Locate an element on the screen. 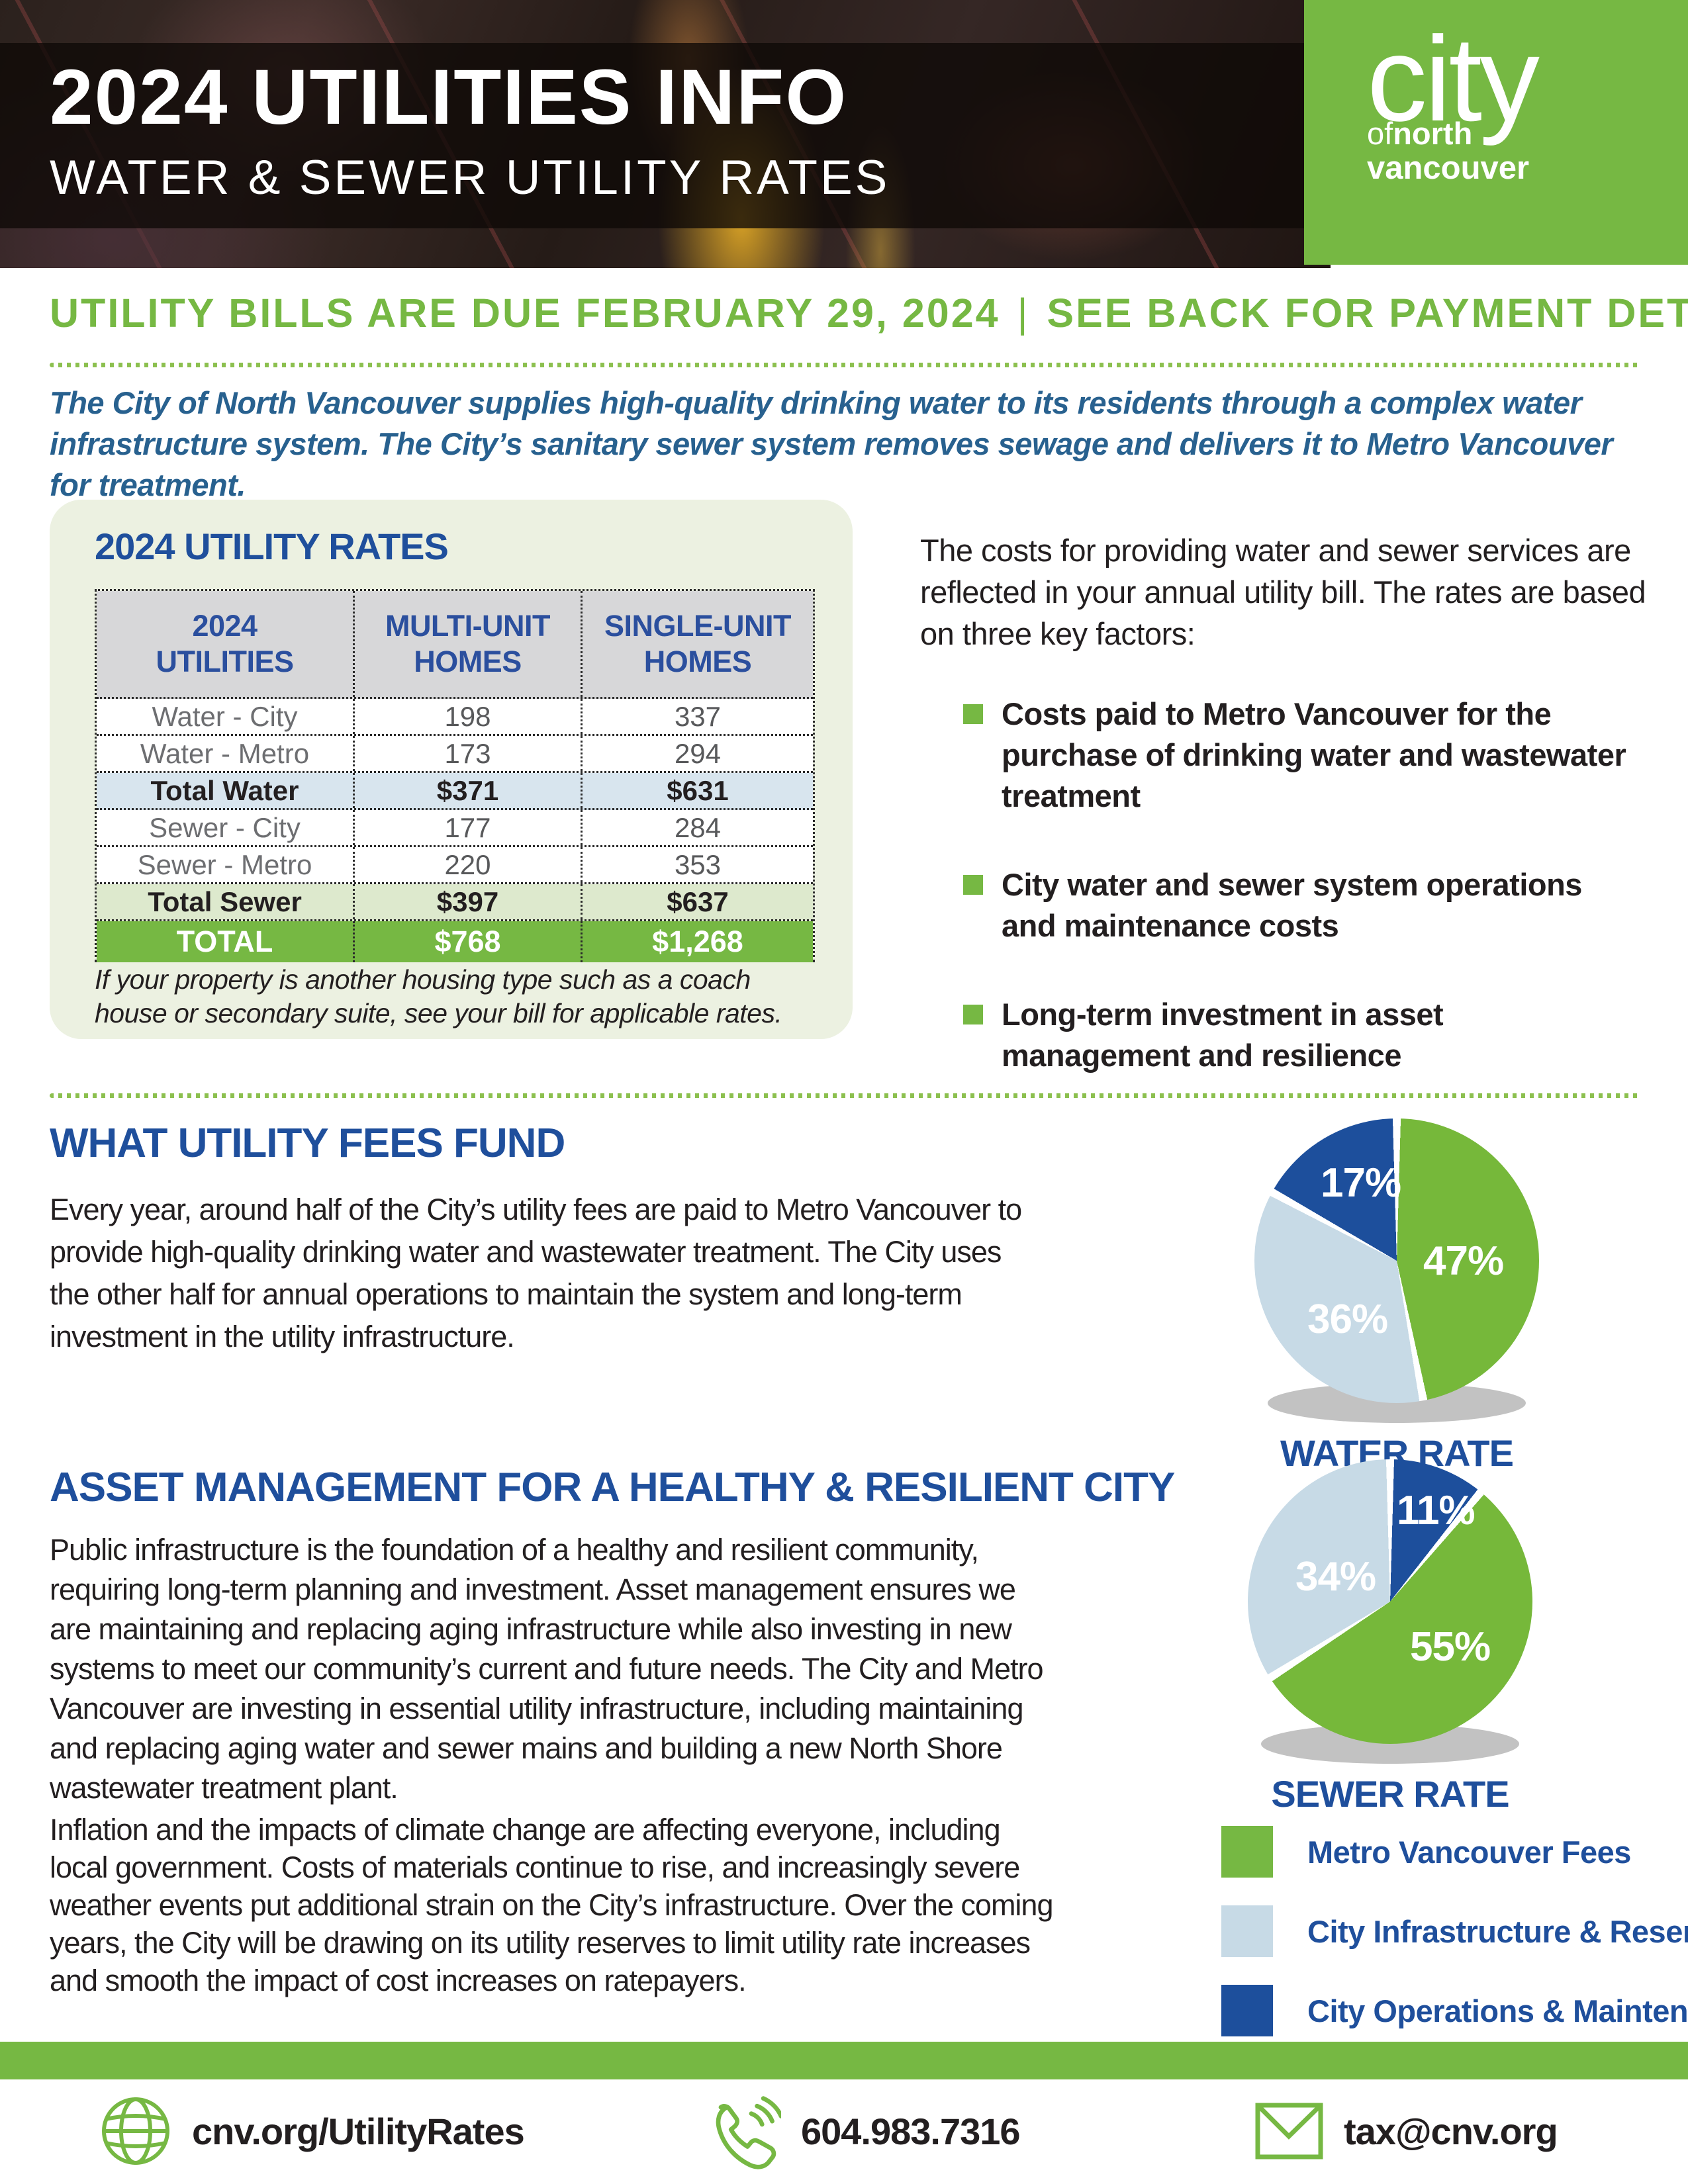 The width and height of the screenshot is (1688, 2184). footer-green-bar is located at coordinates (844, 2060).